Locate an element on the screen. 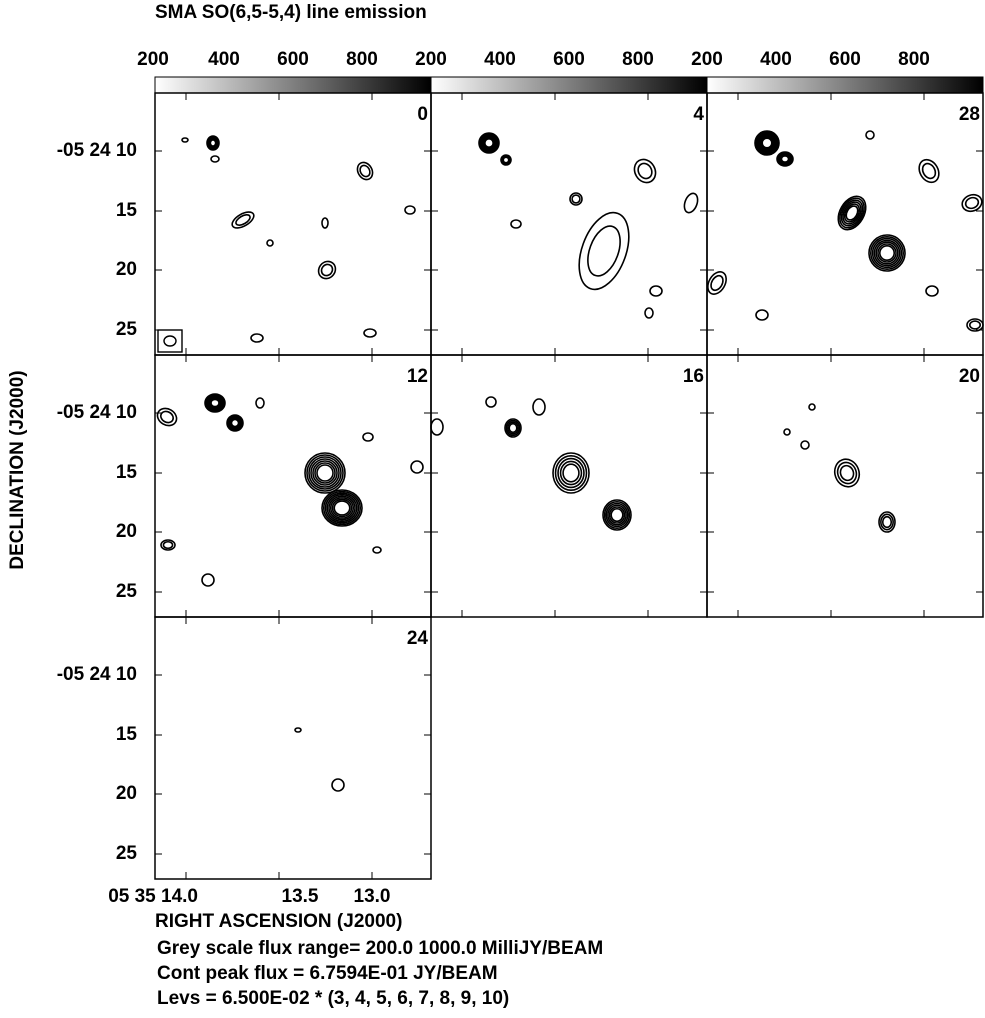  channel-panel: 24 is located at coordinates (293, 748).